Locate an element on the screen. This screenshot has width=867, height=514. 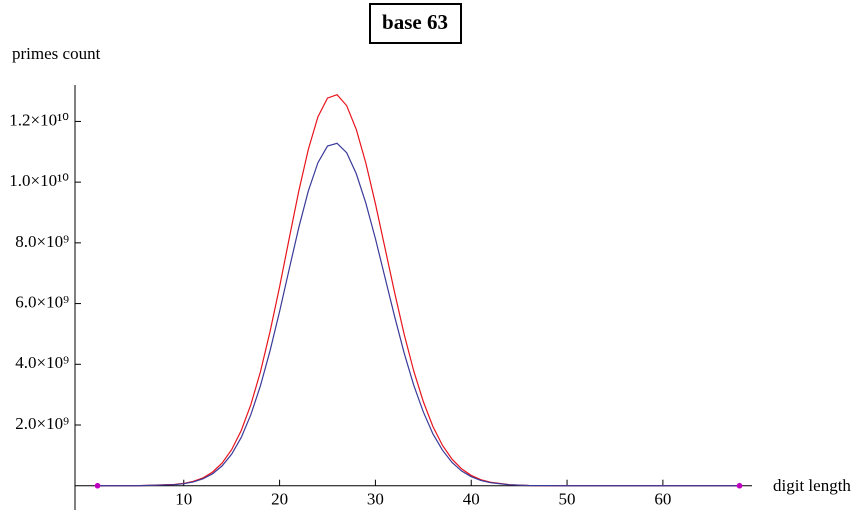
y-tick-label: 8.0×10⁹ is located at coordinates (42, 241).